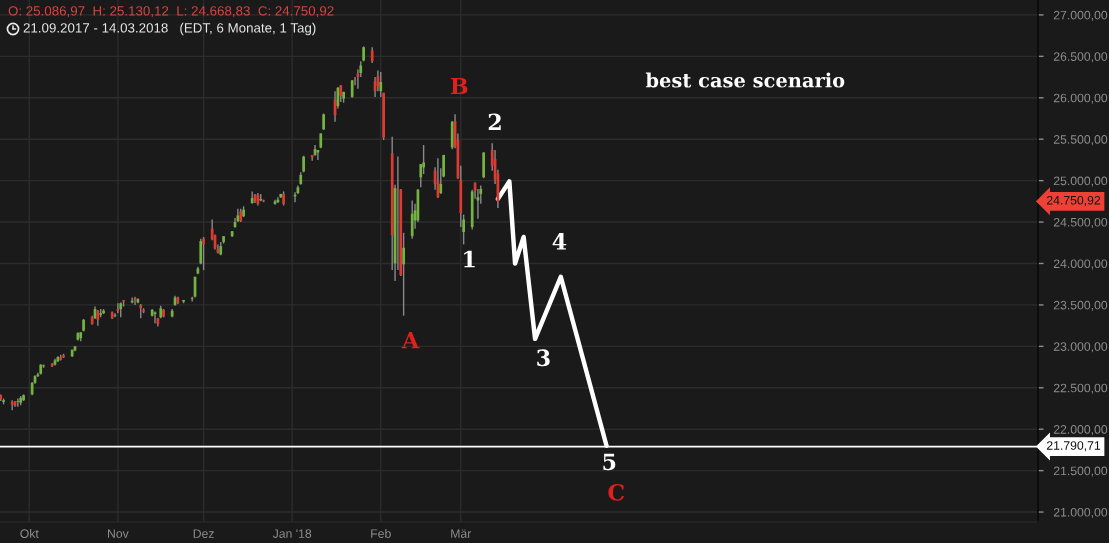 This screenshot has width=1109, height=543. I want to click on x-tick-label: Nov, so click(118, 533).